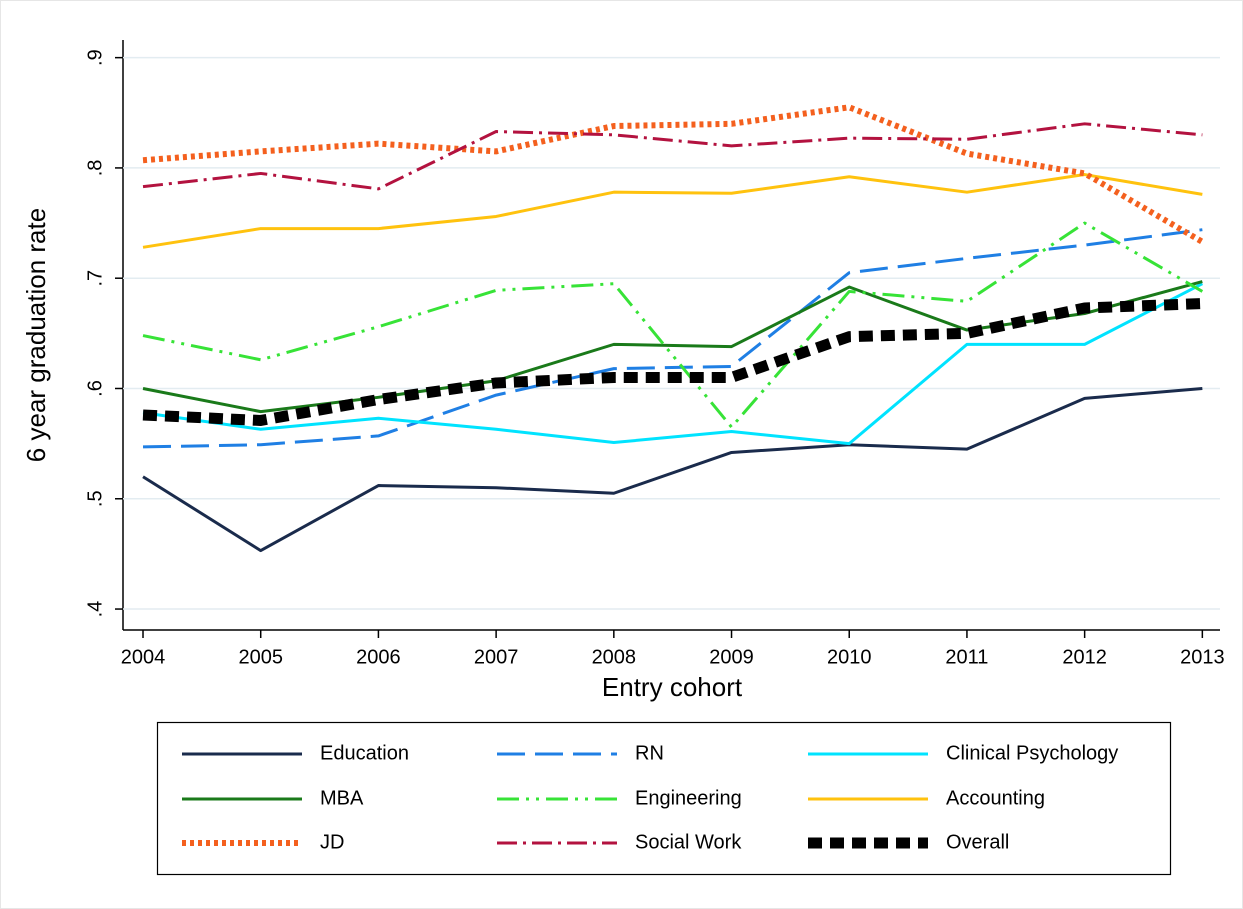  Describe the element at coordinates (260, 657) in the screenshot. I see `x-tick-label: 2005` at that location.